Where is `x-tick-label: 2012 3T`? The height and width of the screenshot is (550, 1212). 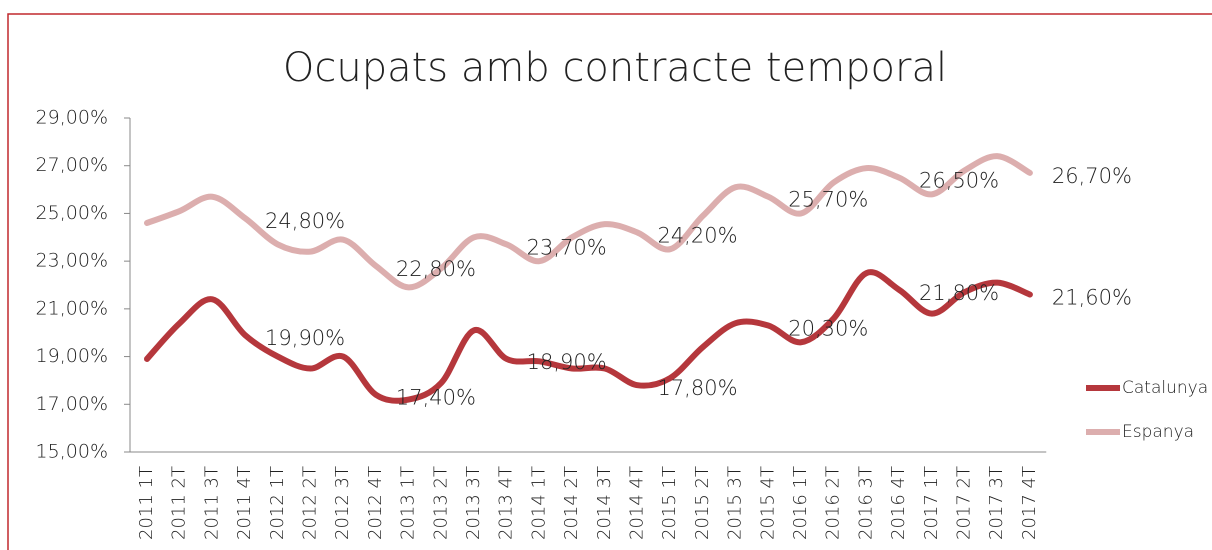
x-tick-label: 2012 3T is located at coordinates (342, 503).